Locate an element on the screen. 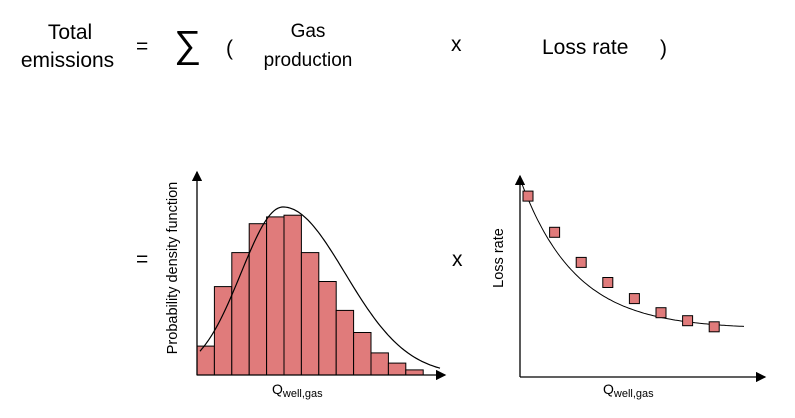 This screenshot has width=795, height=418. paren-open: ( is located at coordinates (229, 48).